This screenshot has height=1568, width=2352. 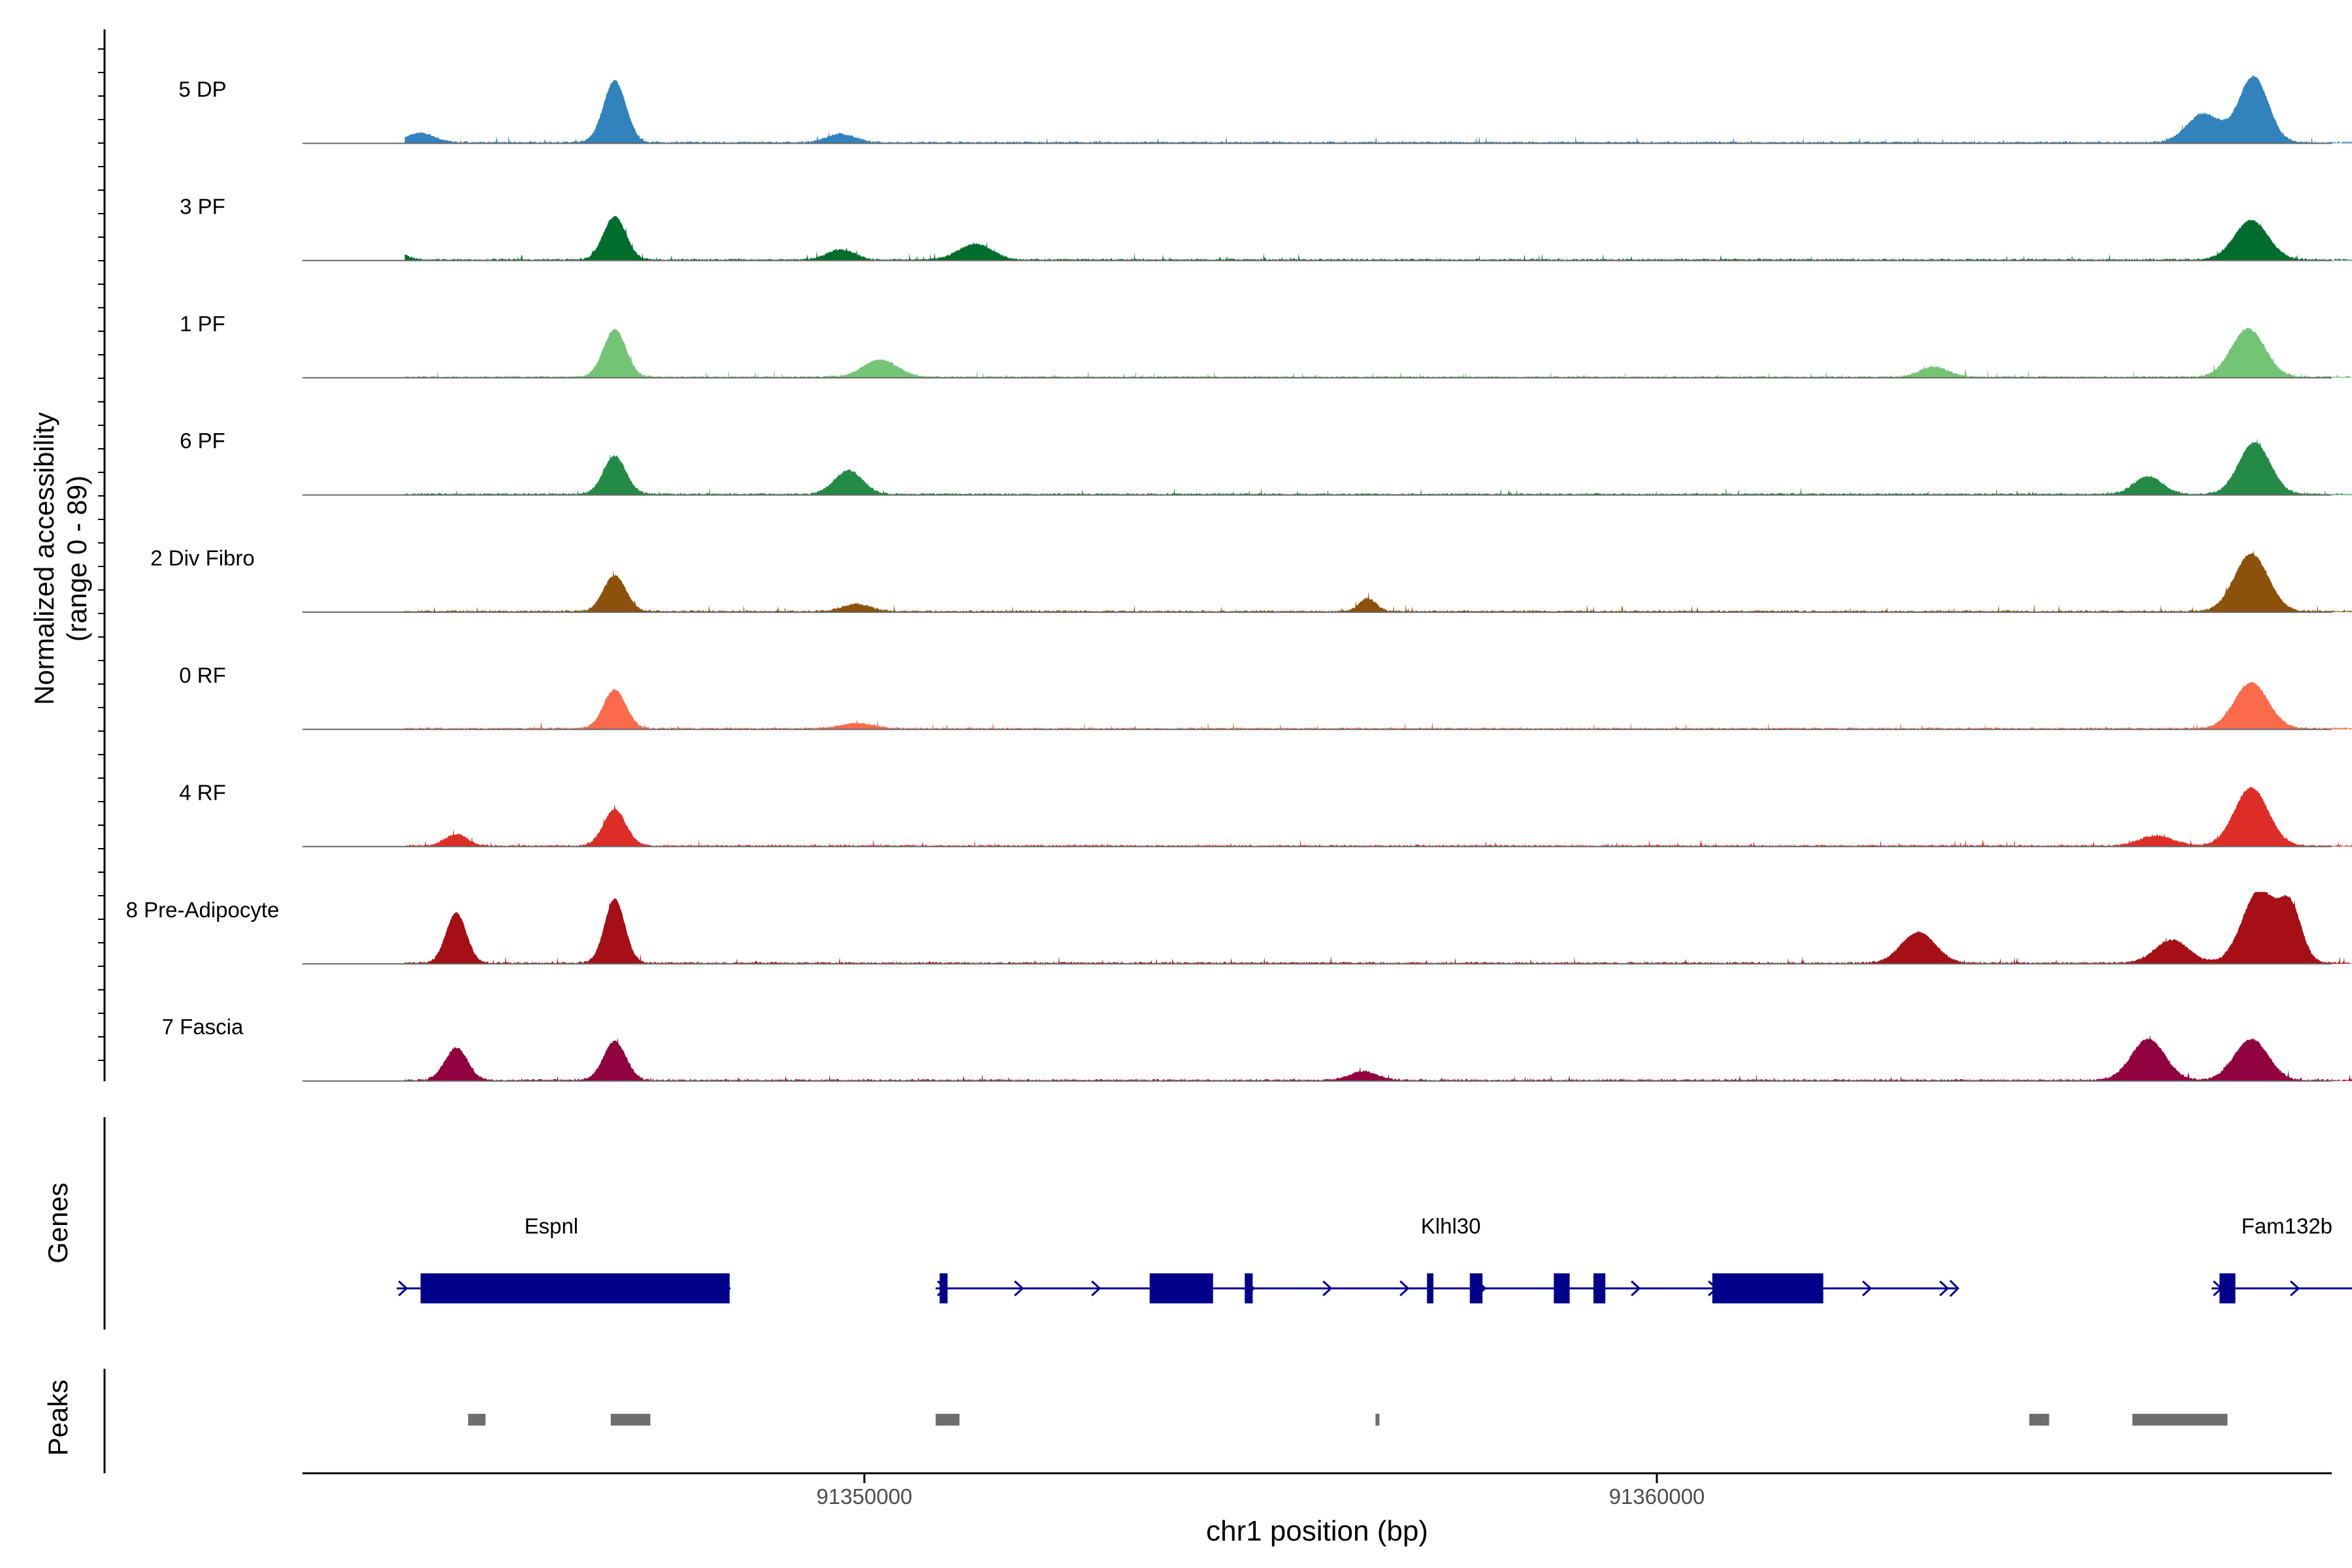 I want to click on gene-annotation-track: Espnl Klhl30 Fam132b, so click(x=1227, y=1223).